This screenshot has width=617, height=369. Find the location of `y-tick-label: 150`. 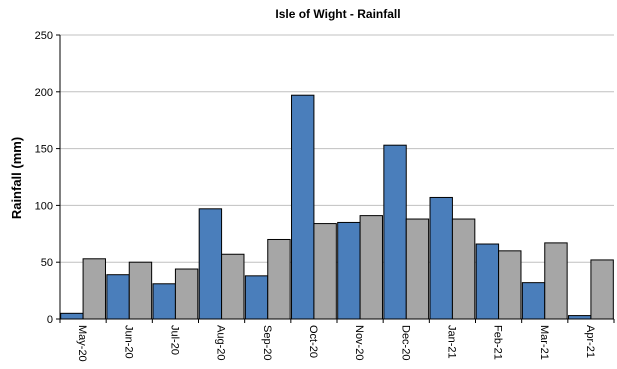

y-tick-label: 150 is located at coordinates (44, 150).